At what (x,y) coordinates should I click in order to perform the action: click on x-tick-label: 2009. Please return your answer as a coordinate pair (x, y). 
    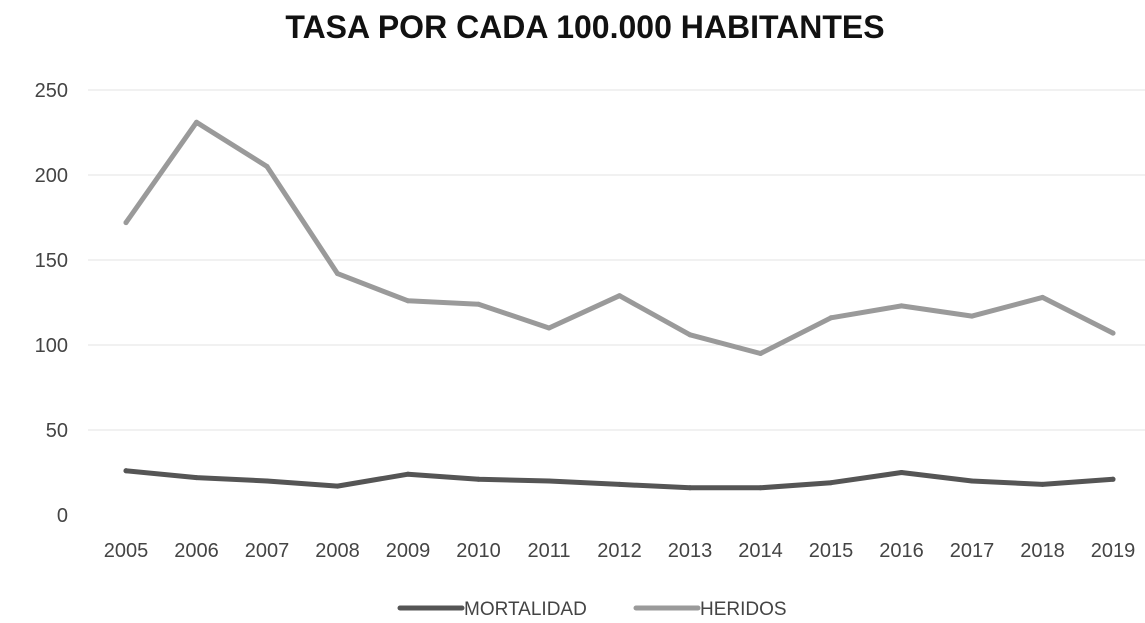
    Looking at the image, I should click on (408, 551).